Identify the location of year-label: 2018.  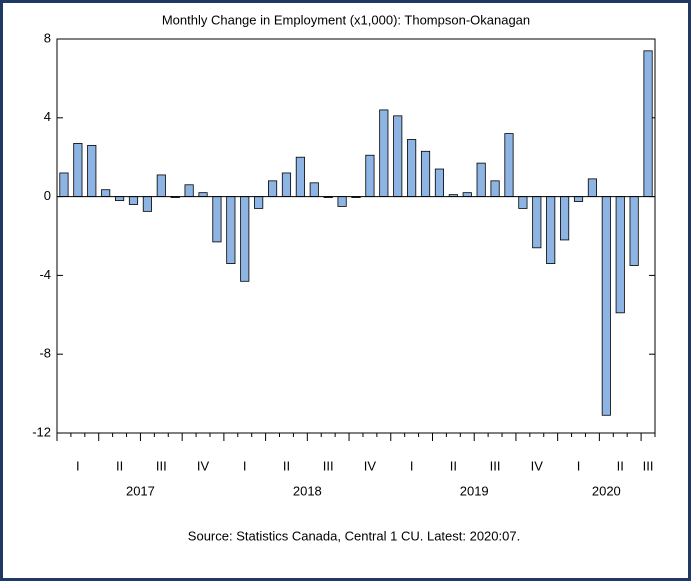
(307, 490).